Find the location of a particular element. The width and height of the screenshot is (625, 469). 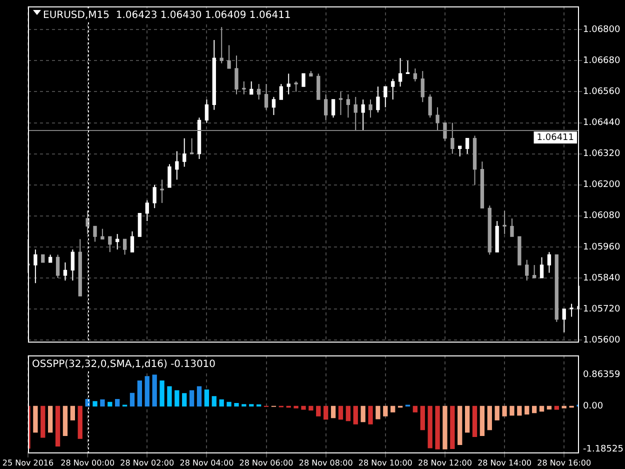

ref-line-label: 1.06411 is located at coordinates (555, 137).